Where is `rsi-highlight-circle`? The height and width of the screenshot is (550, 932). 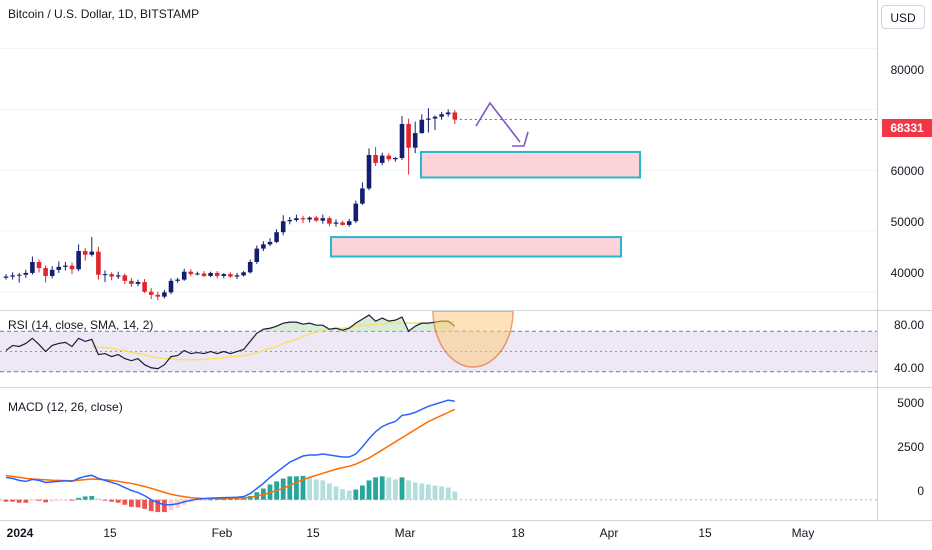 rsi-highlight-circle is located at coordinates (473, 339).